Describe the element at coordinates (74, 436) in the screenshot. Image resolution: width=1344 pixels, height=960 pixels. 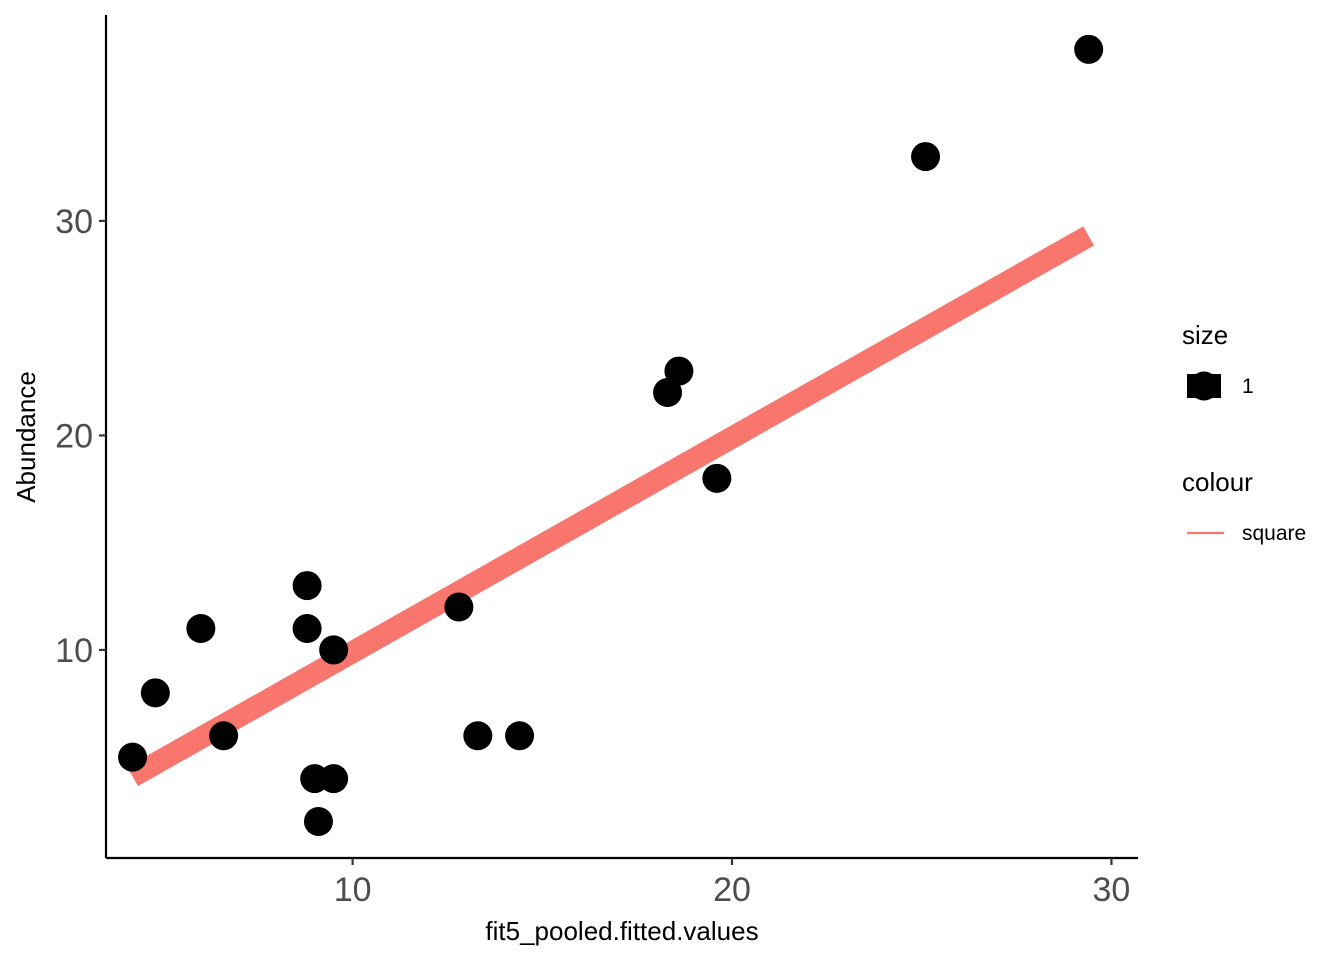
I see `y-tick-label: 20` at that location.